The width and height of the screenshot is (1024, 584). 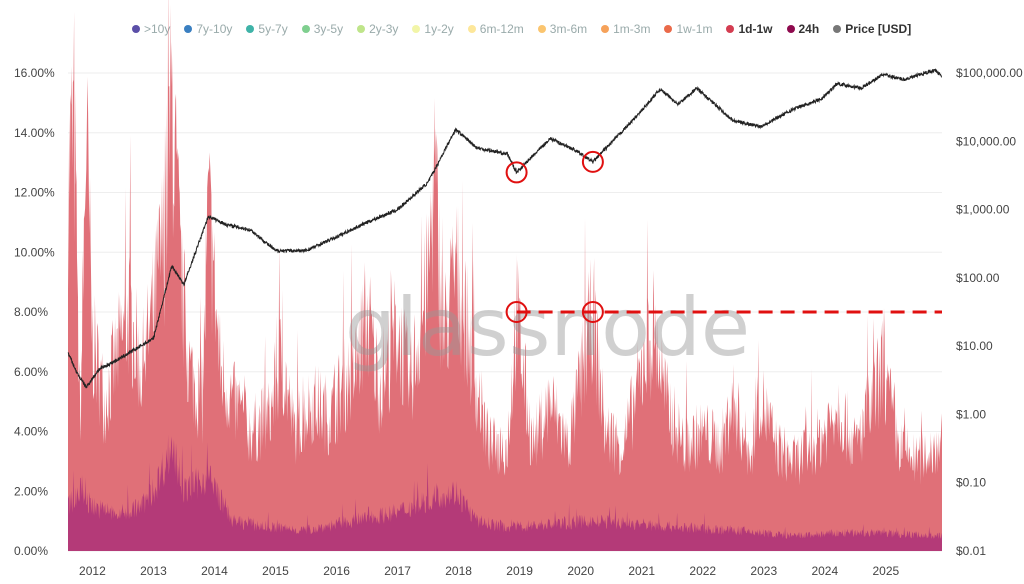 What do you see at coordinates (971, 551) in the screenshot?
I see `y-right-tick-label: $0.01` at bounding box center [971, 551].